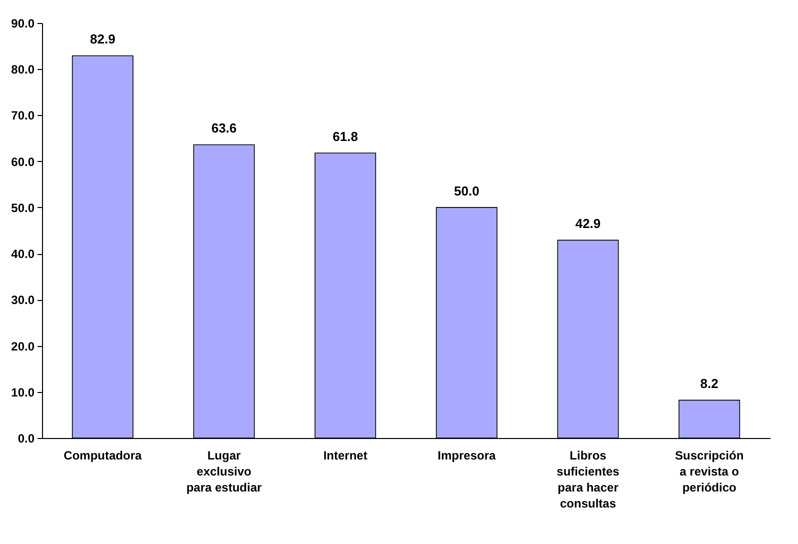  I want to click on x-tick-label: Impresora, so click(467, 455).